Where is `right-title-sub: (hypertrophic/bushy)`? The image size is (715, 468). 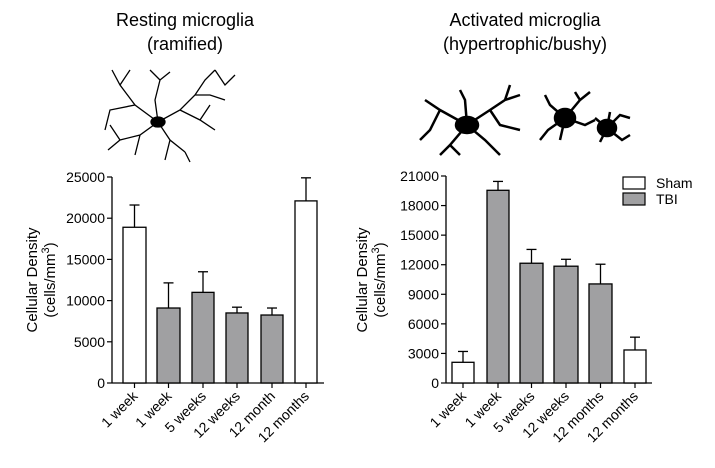
right-title-sub: (hypertrophic/bushy) is located at coordinates (525, 44).